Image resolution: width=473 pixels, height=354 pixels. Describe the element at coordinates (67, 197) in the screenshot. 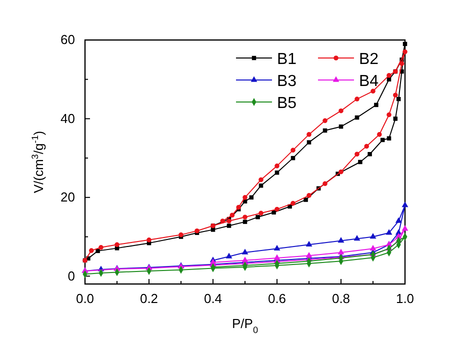

I see `y-tick-label: 20` at that location.